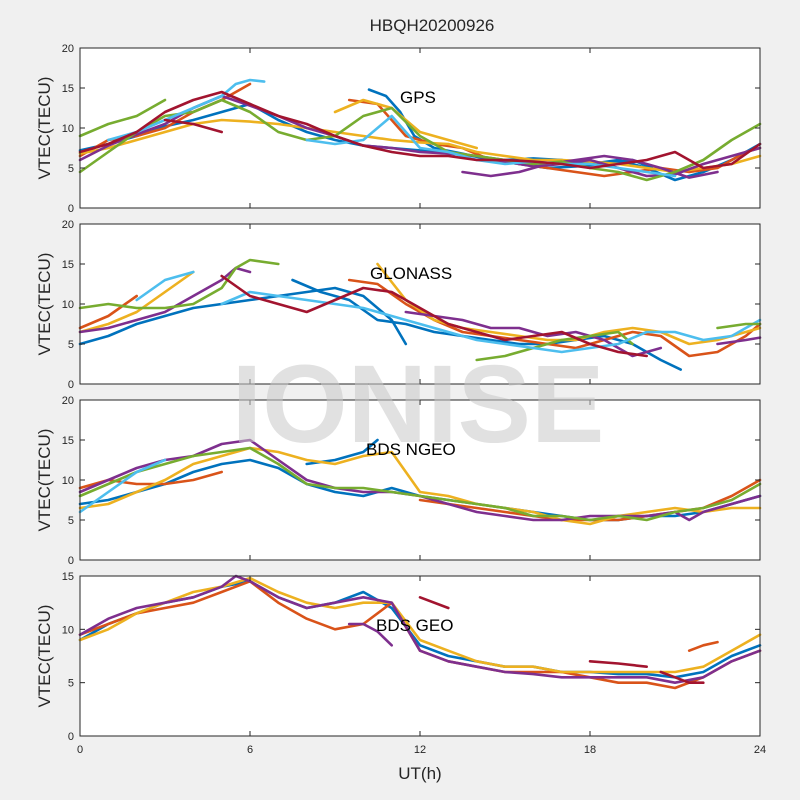 The height and width of the screenshot is (800, 800). I want to click on panel-label: GLONASS, so click(411, 273).